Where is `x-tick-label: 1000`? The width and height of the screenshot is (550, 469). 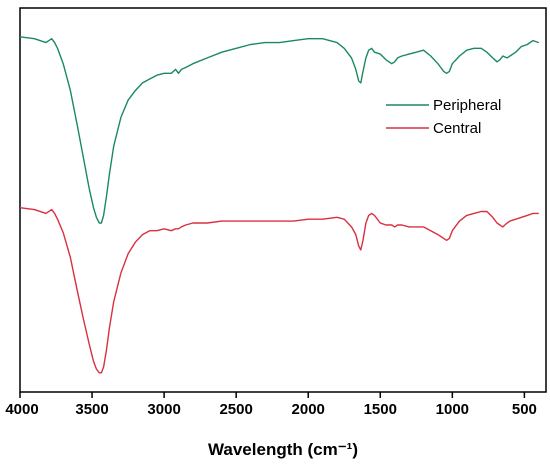 x-tick-label: 1000 is located at coordinates (452, 409).